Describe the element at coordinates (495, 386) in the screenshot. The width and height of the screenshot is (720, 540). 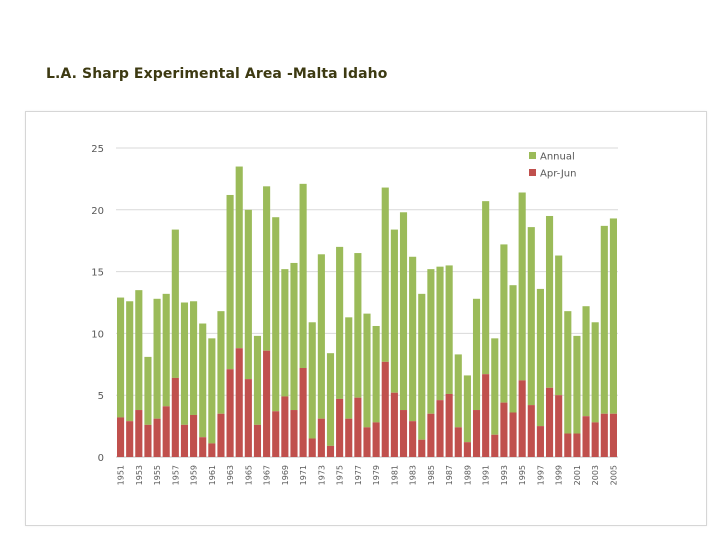
I see `bar-annual-1992` at that location.